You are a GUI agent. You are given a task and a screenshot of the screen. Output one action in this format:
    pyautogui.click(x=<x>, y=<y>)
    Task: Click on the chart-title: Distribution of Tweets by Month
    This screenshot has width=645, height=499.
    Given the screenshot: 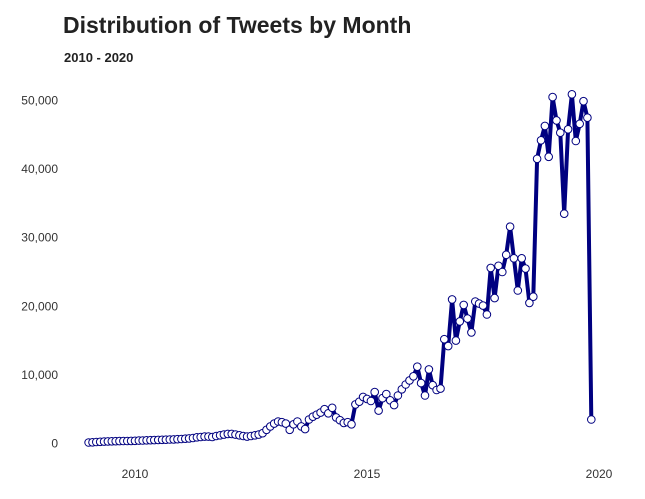 What is the action you would take?
    pyautogui.click(x=237, y=25)
    